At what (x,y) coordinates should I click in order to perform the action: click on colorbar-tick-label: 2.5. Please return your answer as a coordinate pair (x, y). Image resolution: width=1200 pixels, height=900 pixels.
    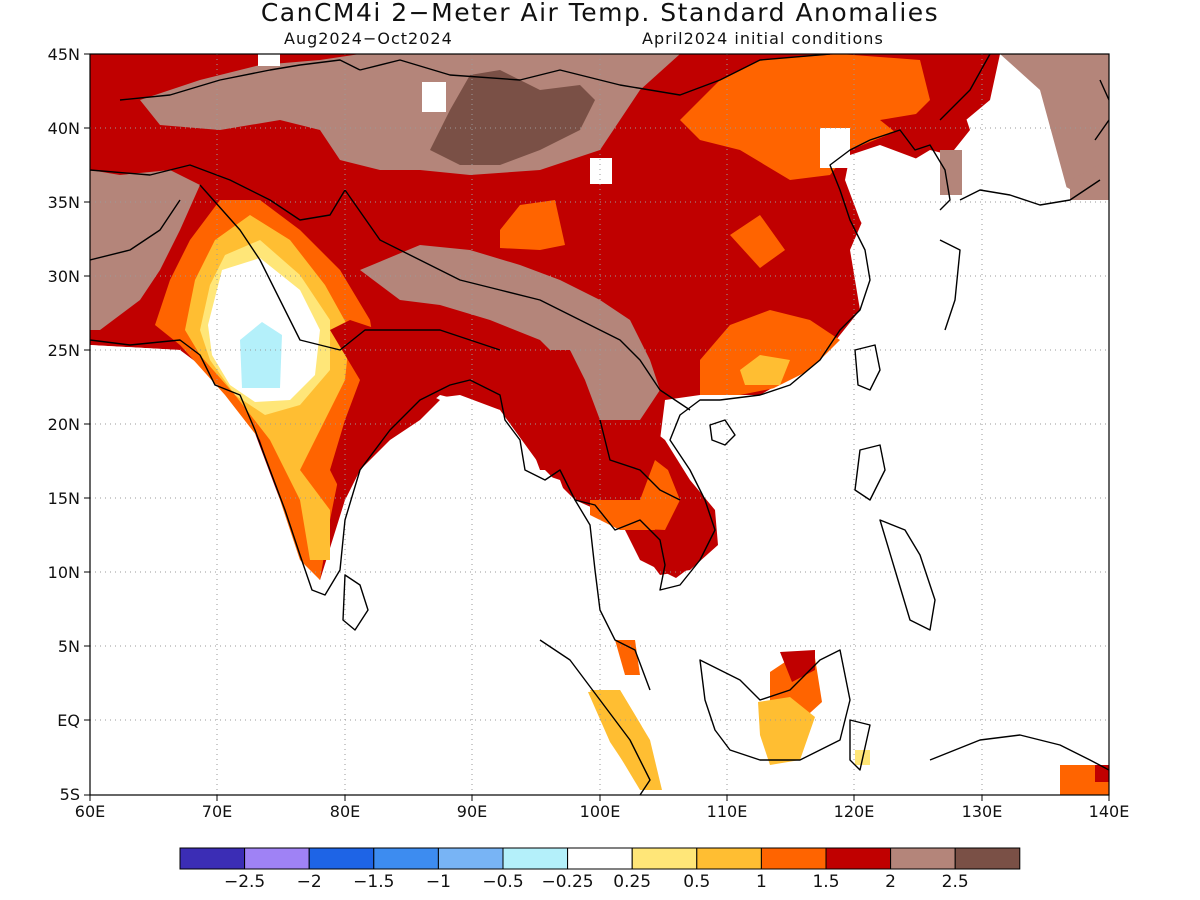
    Looking at the image, I should click on (955, 882).